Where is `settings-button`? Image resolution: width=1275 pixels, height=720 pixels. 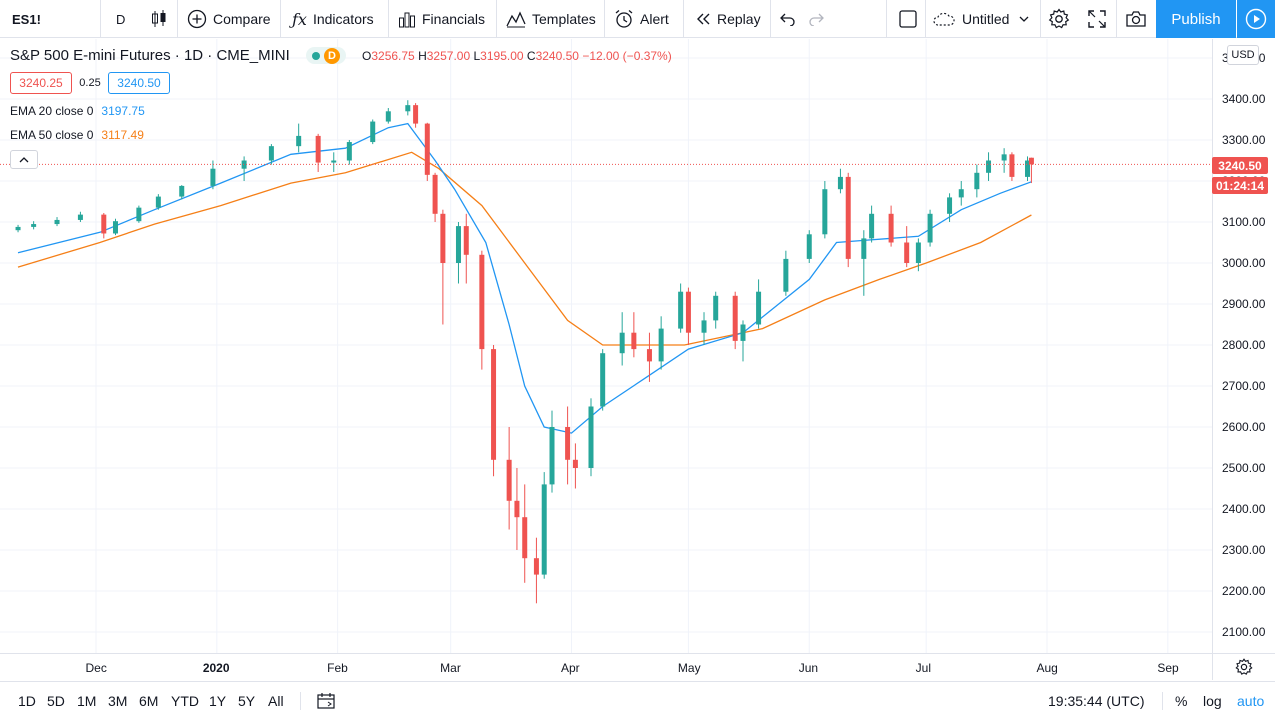 settings-button is located at coordinates (1059, 19).